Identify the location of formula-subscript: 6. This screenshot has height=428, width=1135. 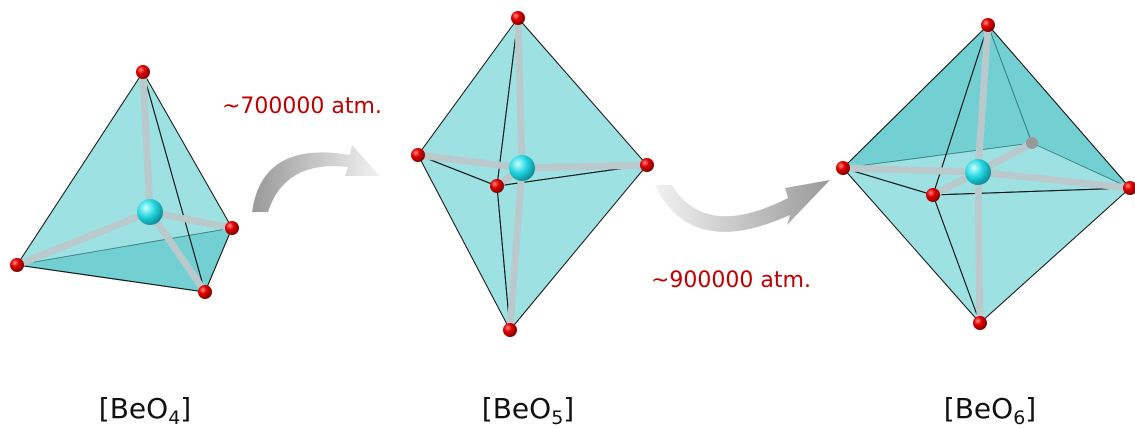
(1019, 417).